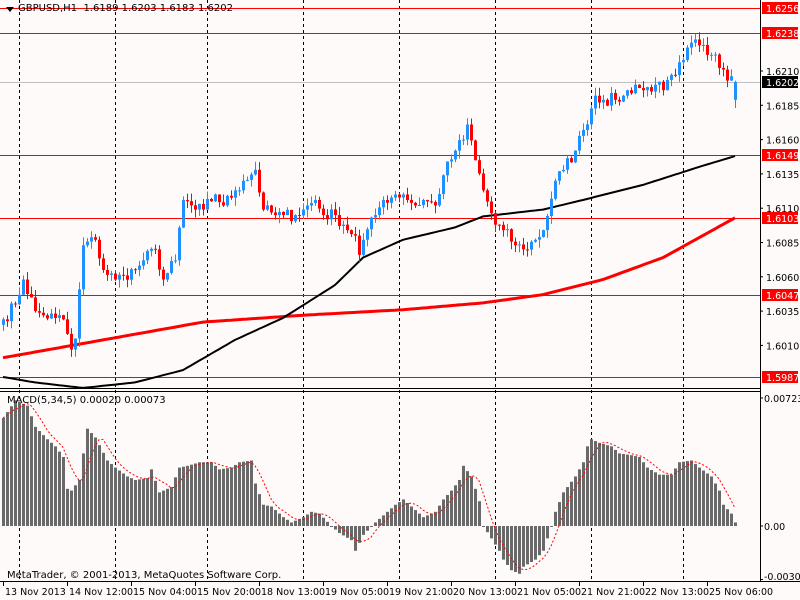 This screenshot has height=600, width=800. Describe the element at coordinates (782, 34) in the screenshot. I see `level-price-label: 1.6238` at that location.